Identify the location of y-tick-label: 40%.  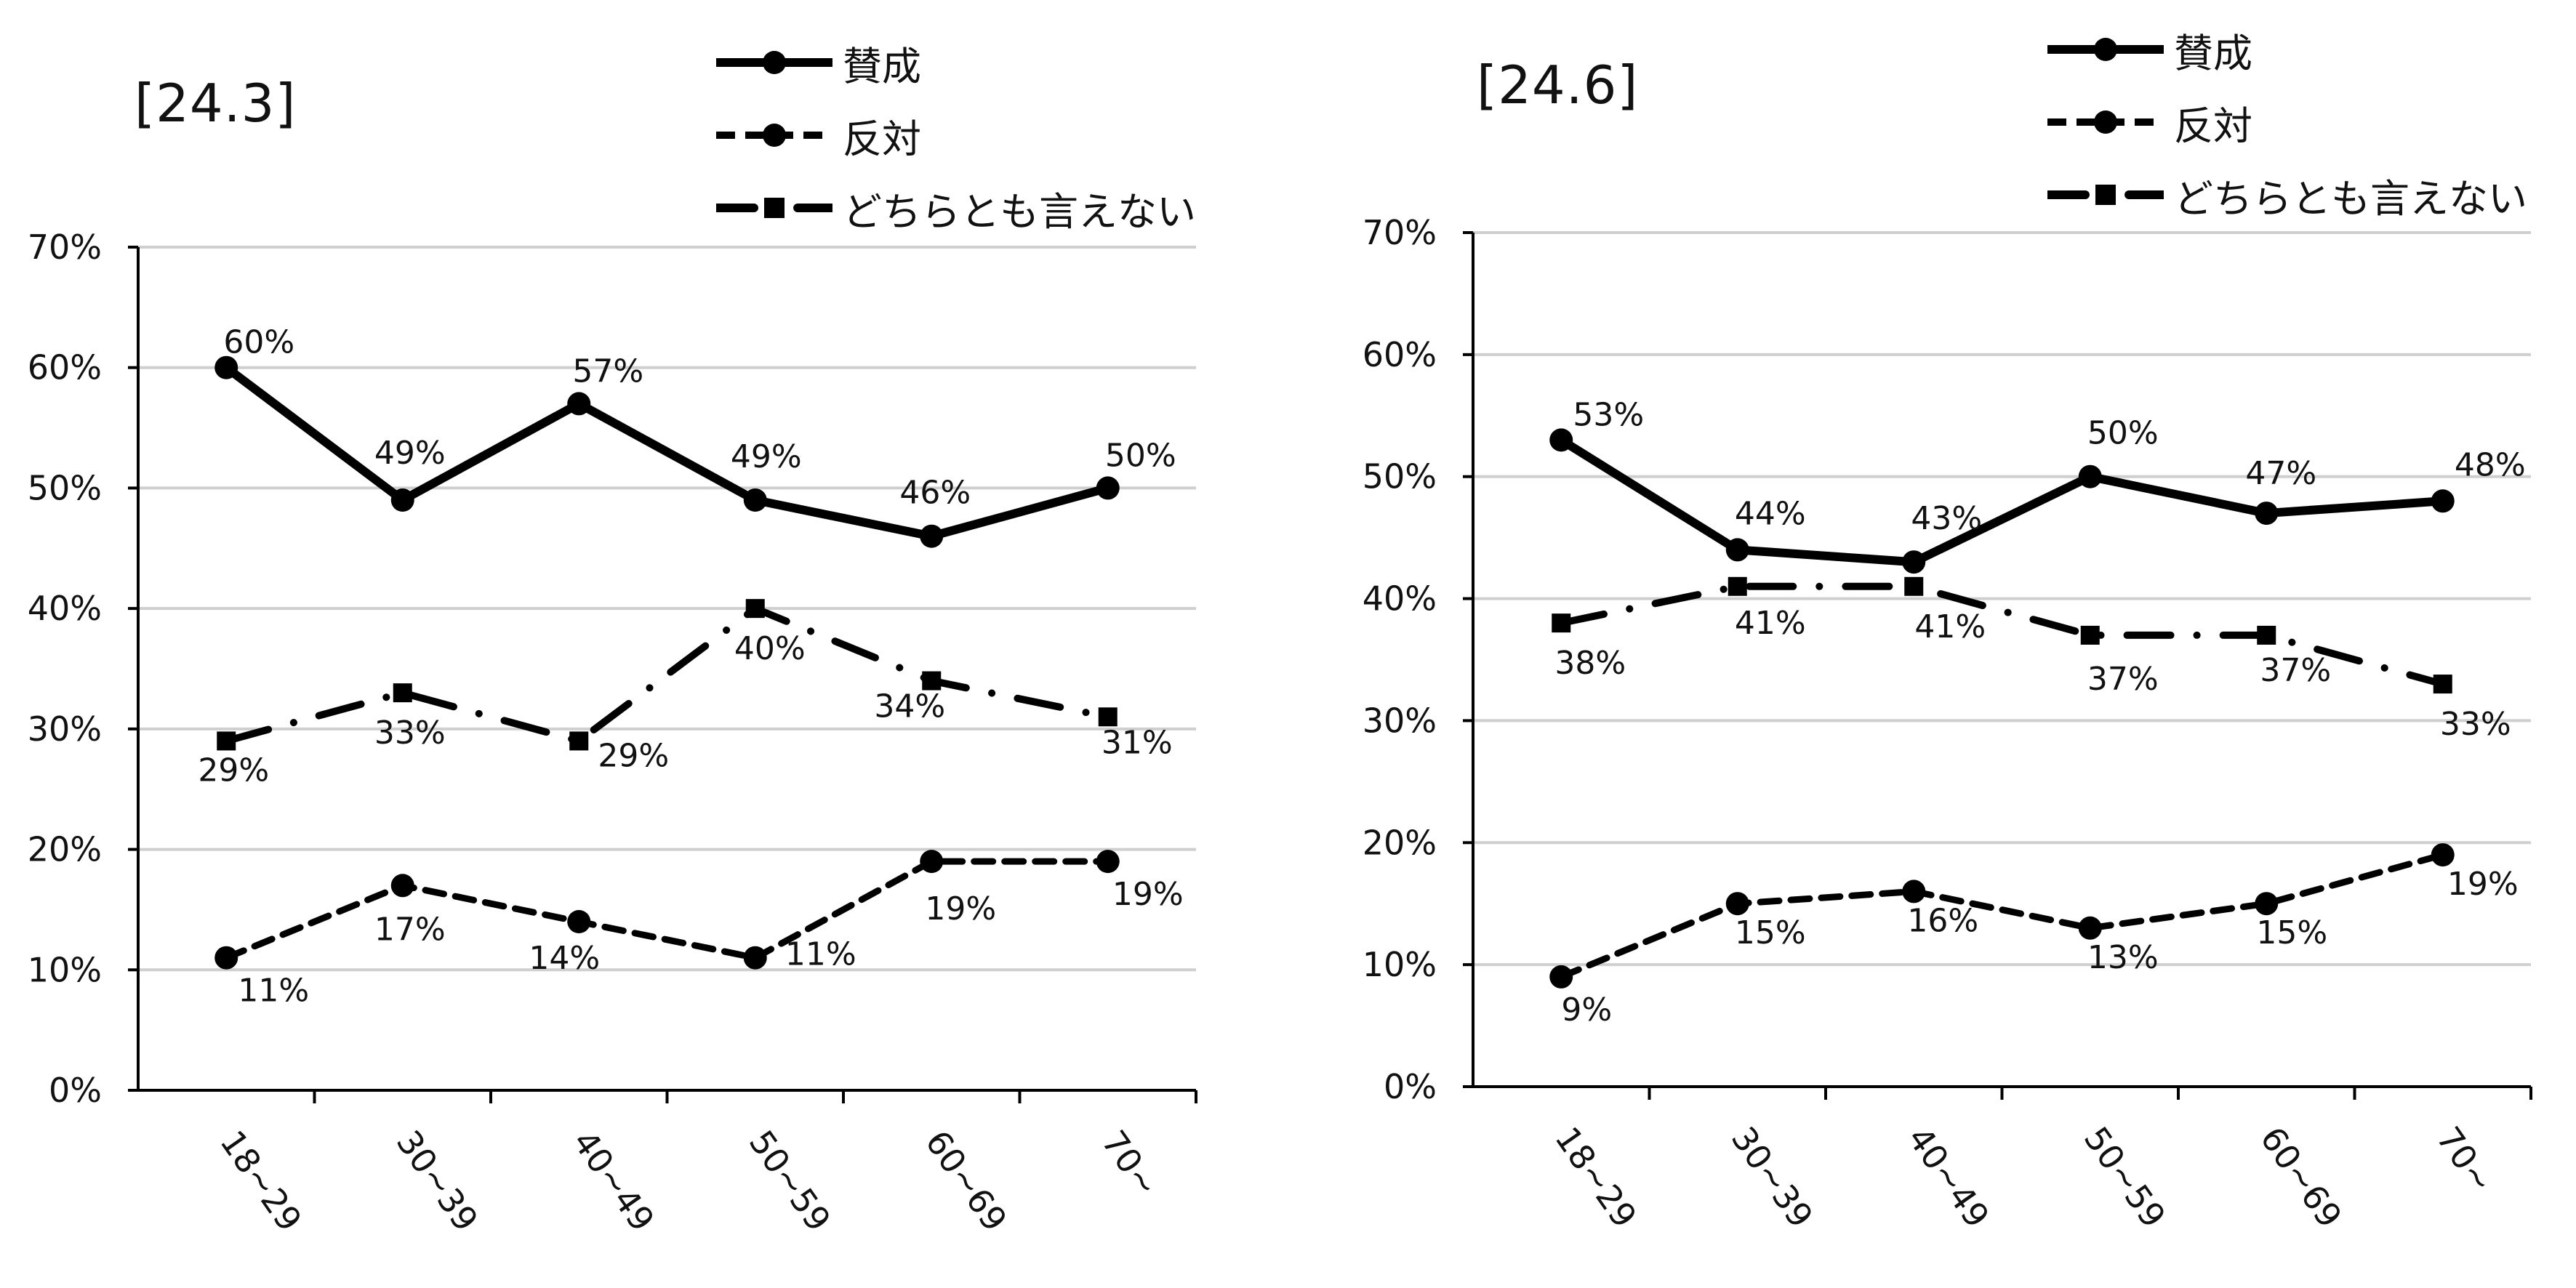
(65, 608).